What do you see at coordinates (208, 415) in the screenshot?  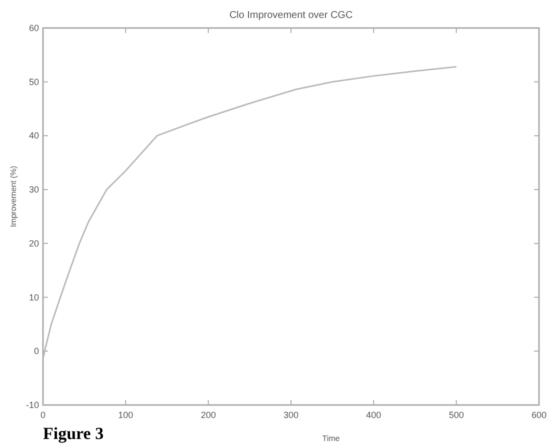 I see `x-tick-label: 200` at bounding box center [208, 415].